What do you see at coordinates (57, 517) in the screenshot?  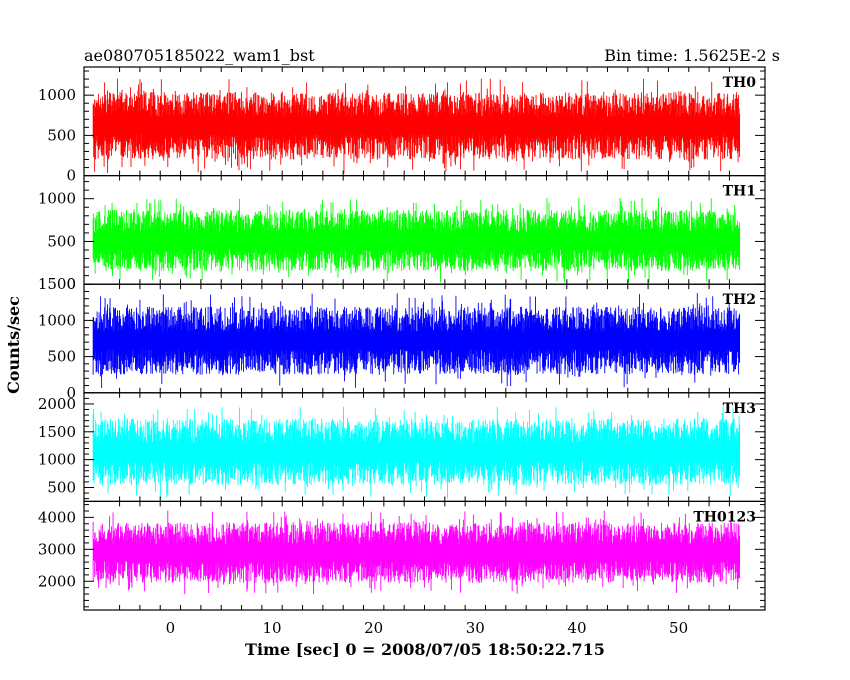 I see `y-tick-label: 4000` at bounding box center [57, 517].